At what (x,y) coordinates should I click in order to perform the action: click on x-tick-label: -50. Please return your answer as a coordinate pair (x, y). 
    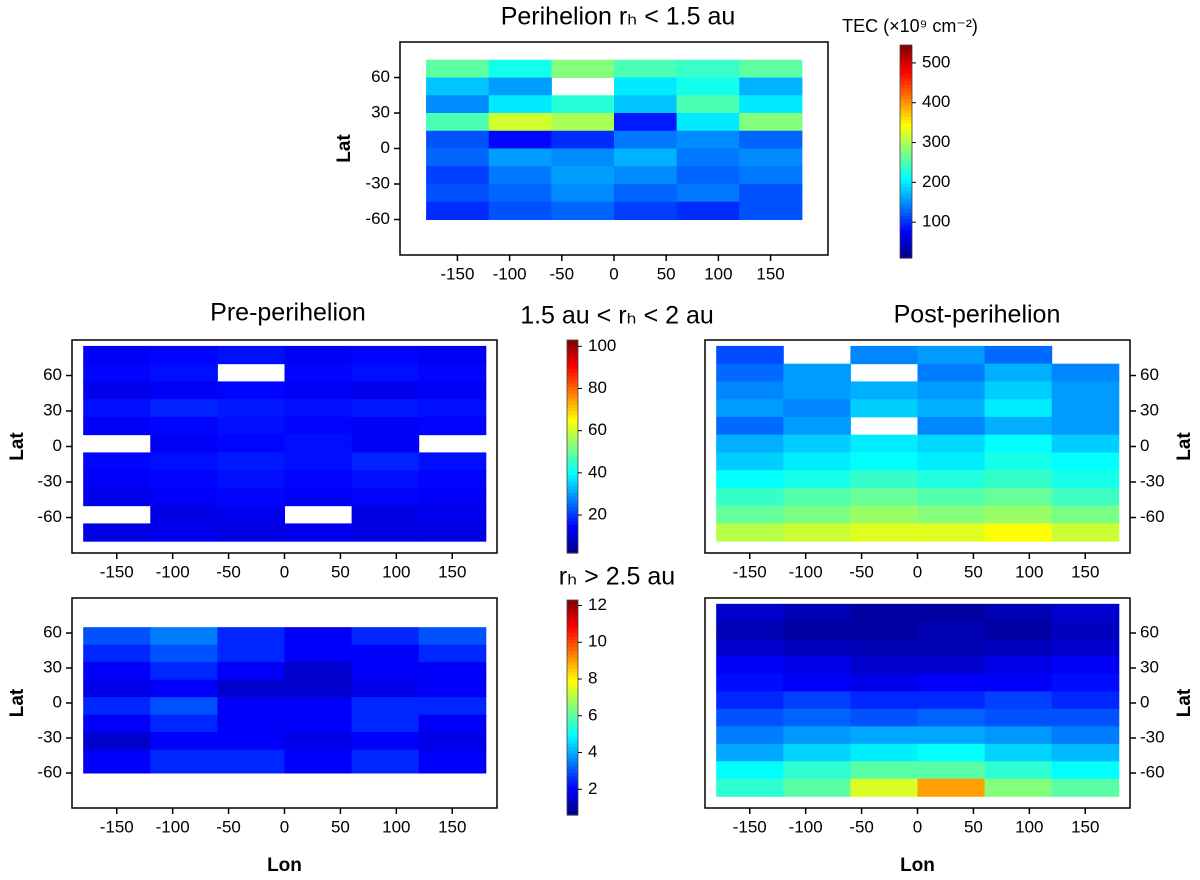
    Looking at the image, I should click on (861, 826).